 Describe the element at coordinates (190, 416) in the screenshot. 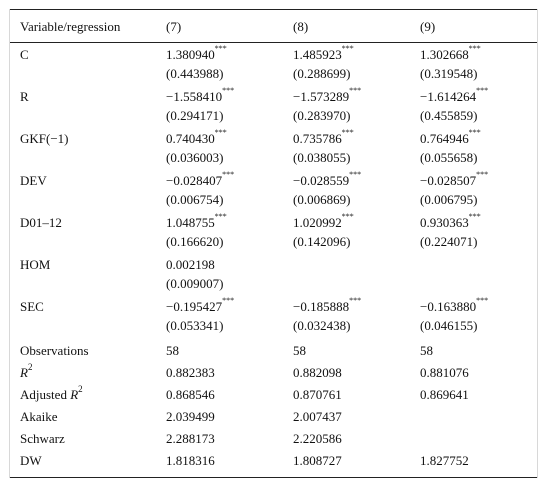

I see `stat-value: 2.039499` at that location.